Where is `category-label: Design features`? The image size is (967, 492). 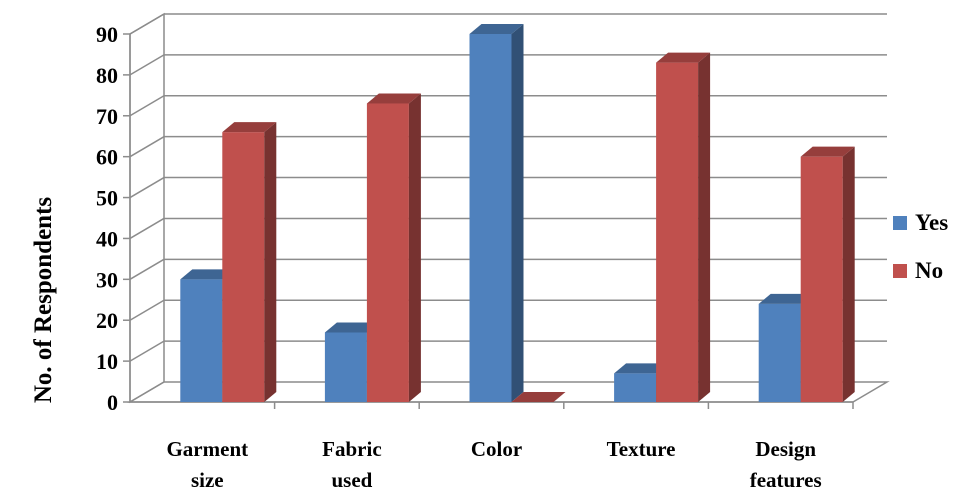
category-label: Design features is located at coordinates (786, 464).